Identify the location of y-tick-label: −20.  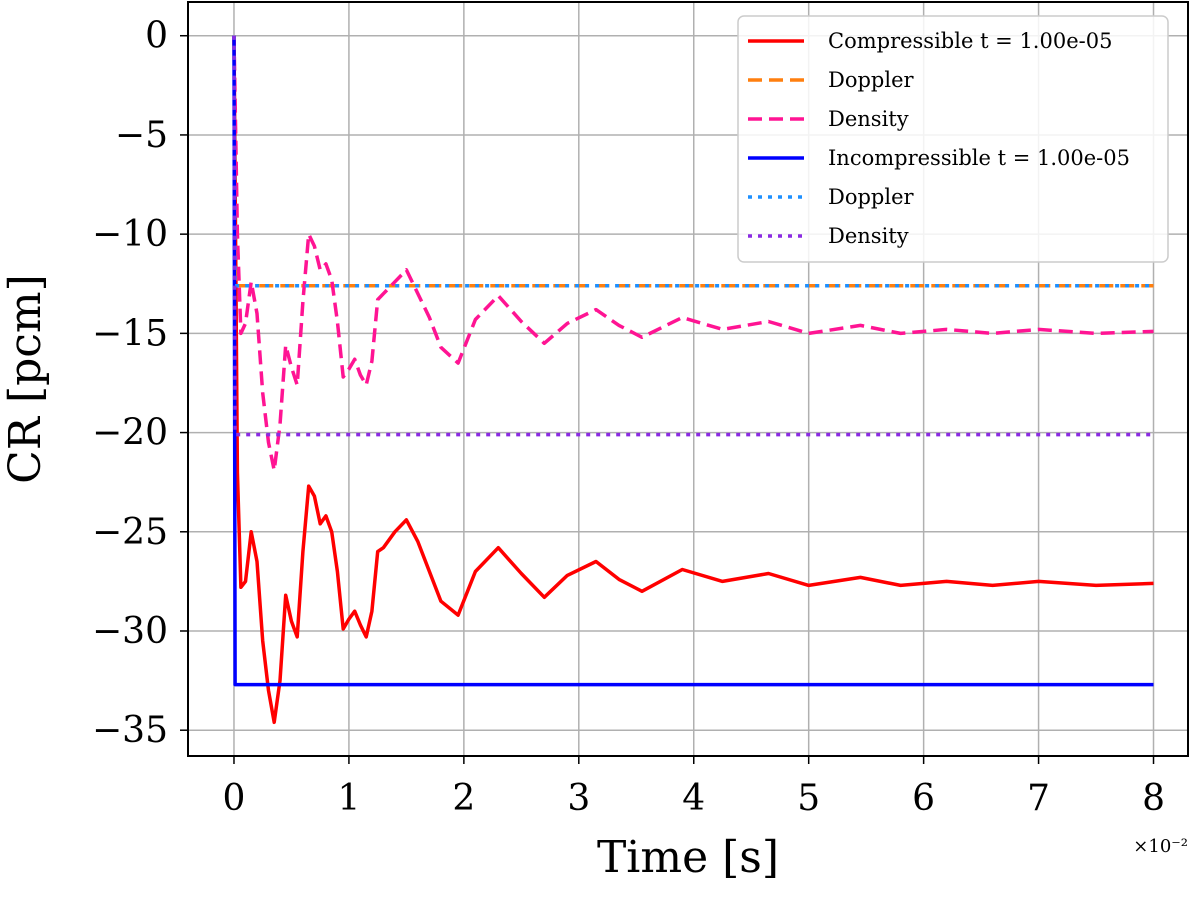
(130, 433).